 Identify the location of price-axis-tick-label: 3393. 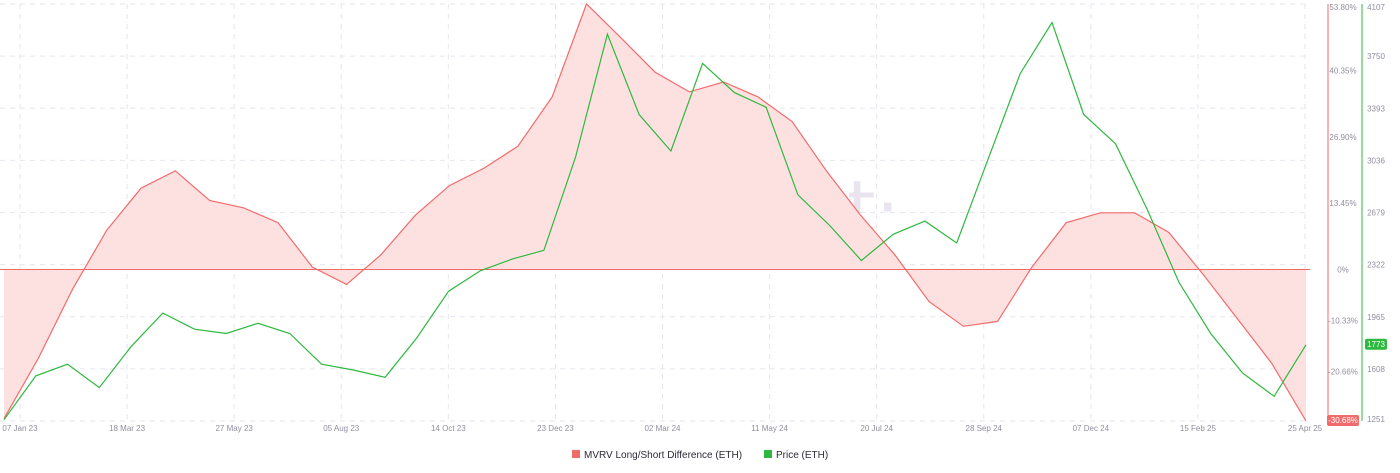
(1376, 108).